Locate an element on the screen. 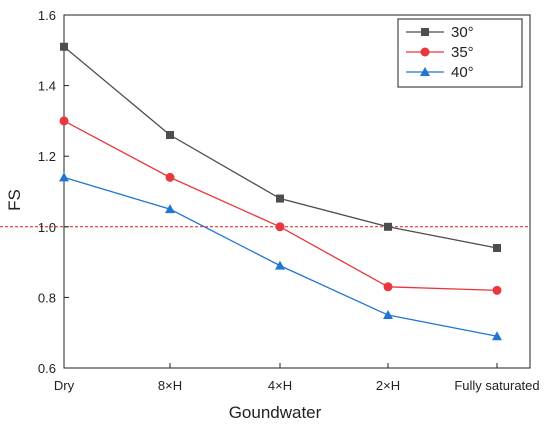 The height and width of the screenshot is (425, 550). legend-item: 30° is located at coordinates (440, 32).